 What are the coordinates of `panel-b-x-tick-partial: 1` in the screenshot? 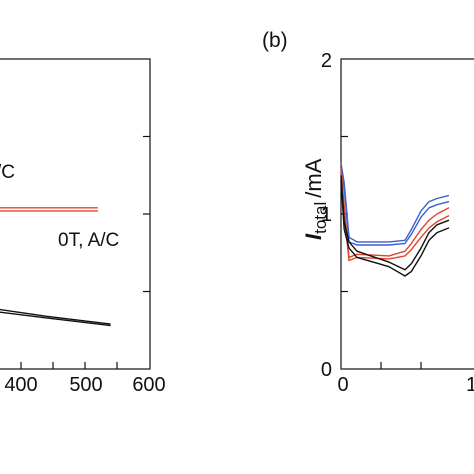 It's located at (470, 385).